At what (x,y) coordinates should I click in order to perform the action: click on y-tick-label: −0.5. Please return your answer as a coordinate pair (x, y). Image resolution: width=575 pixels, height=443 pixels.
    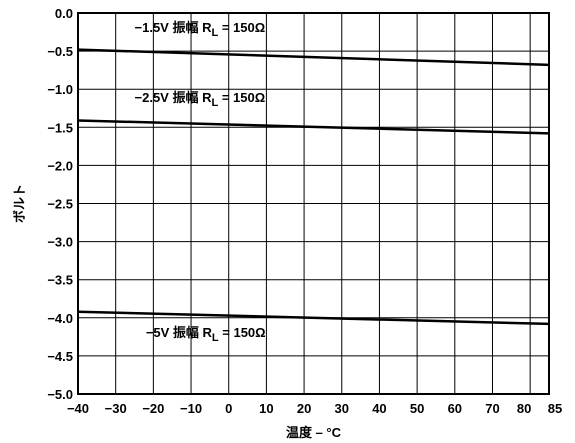
    Looking at the image, I should click on (60, 51).